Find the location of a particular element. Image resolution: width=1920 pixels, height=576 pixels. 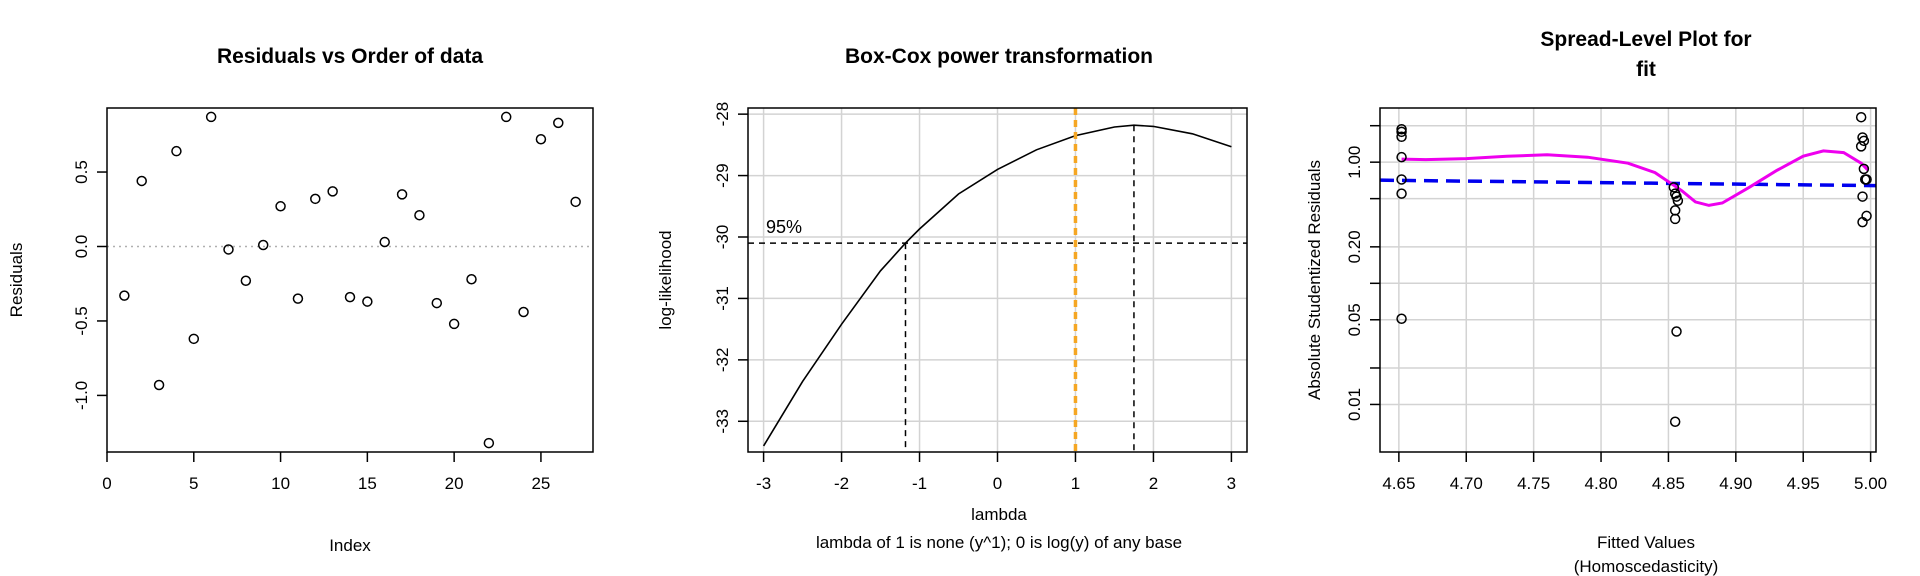

panel3-smooth-line is located at coordinates (1635, 178).